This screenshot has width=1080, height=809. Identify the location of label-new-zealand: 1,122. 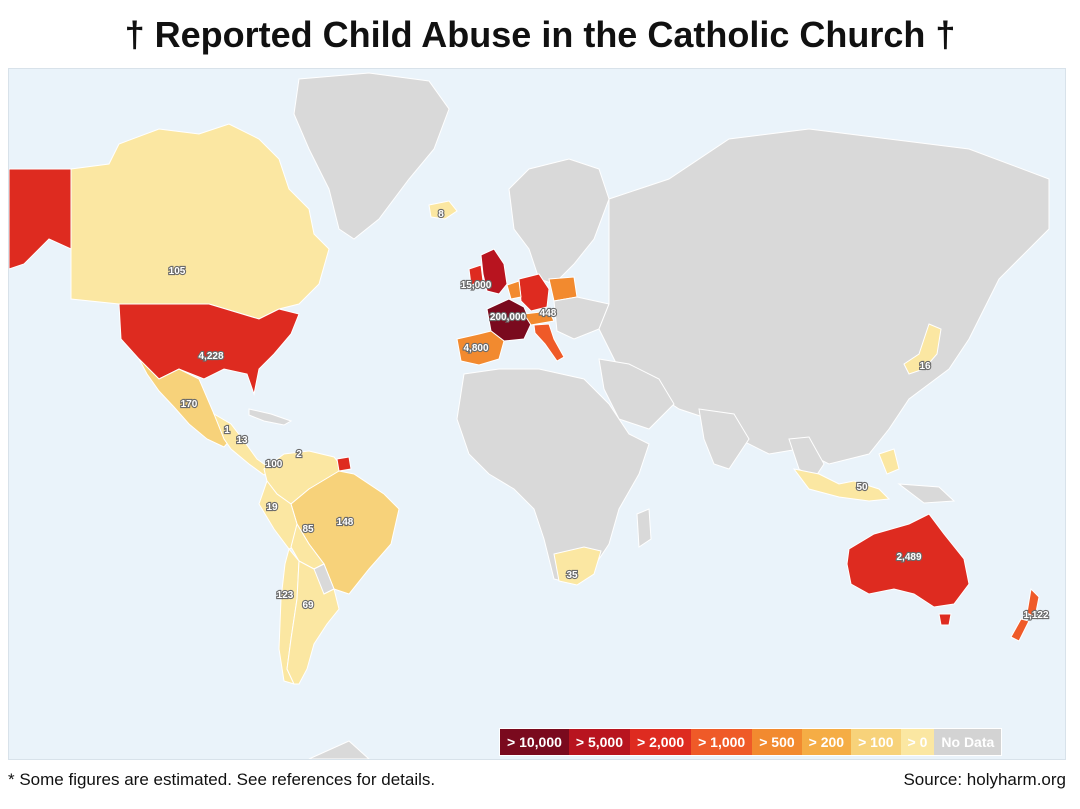
(1035, 615).